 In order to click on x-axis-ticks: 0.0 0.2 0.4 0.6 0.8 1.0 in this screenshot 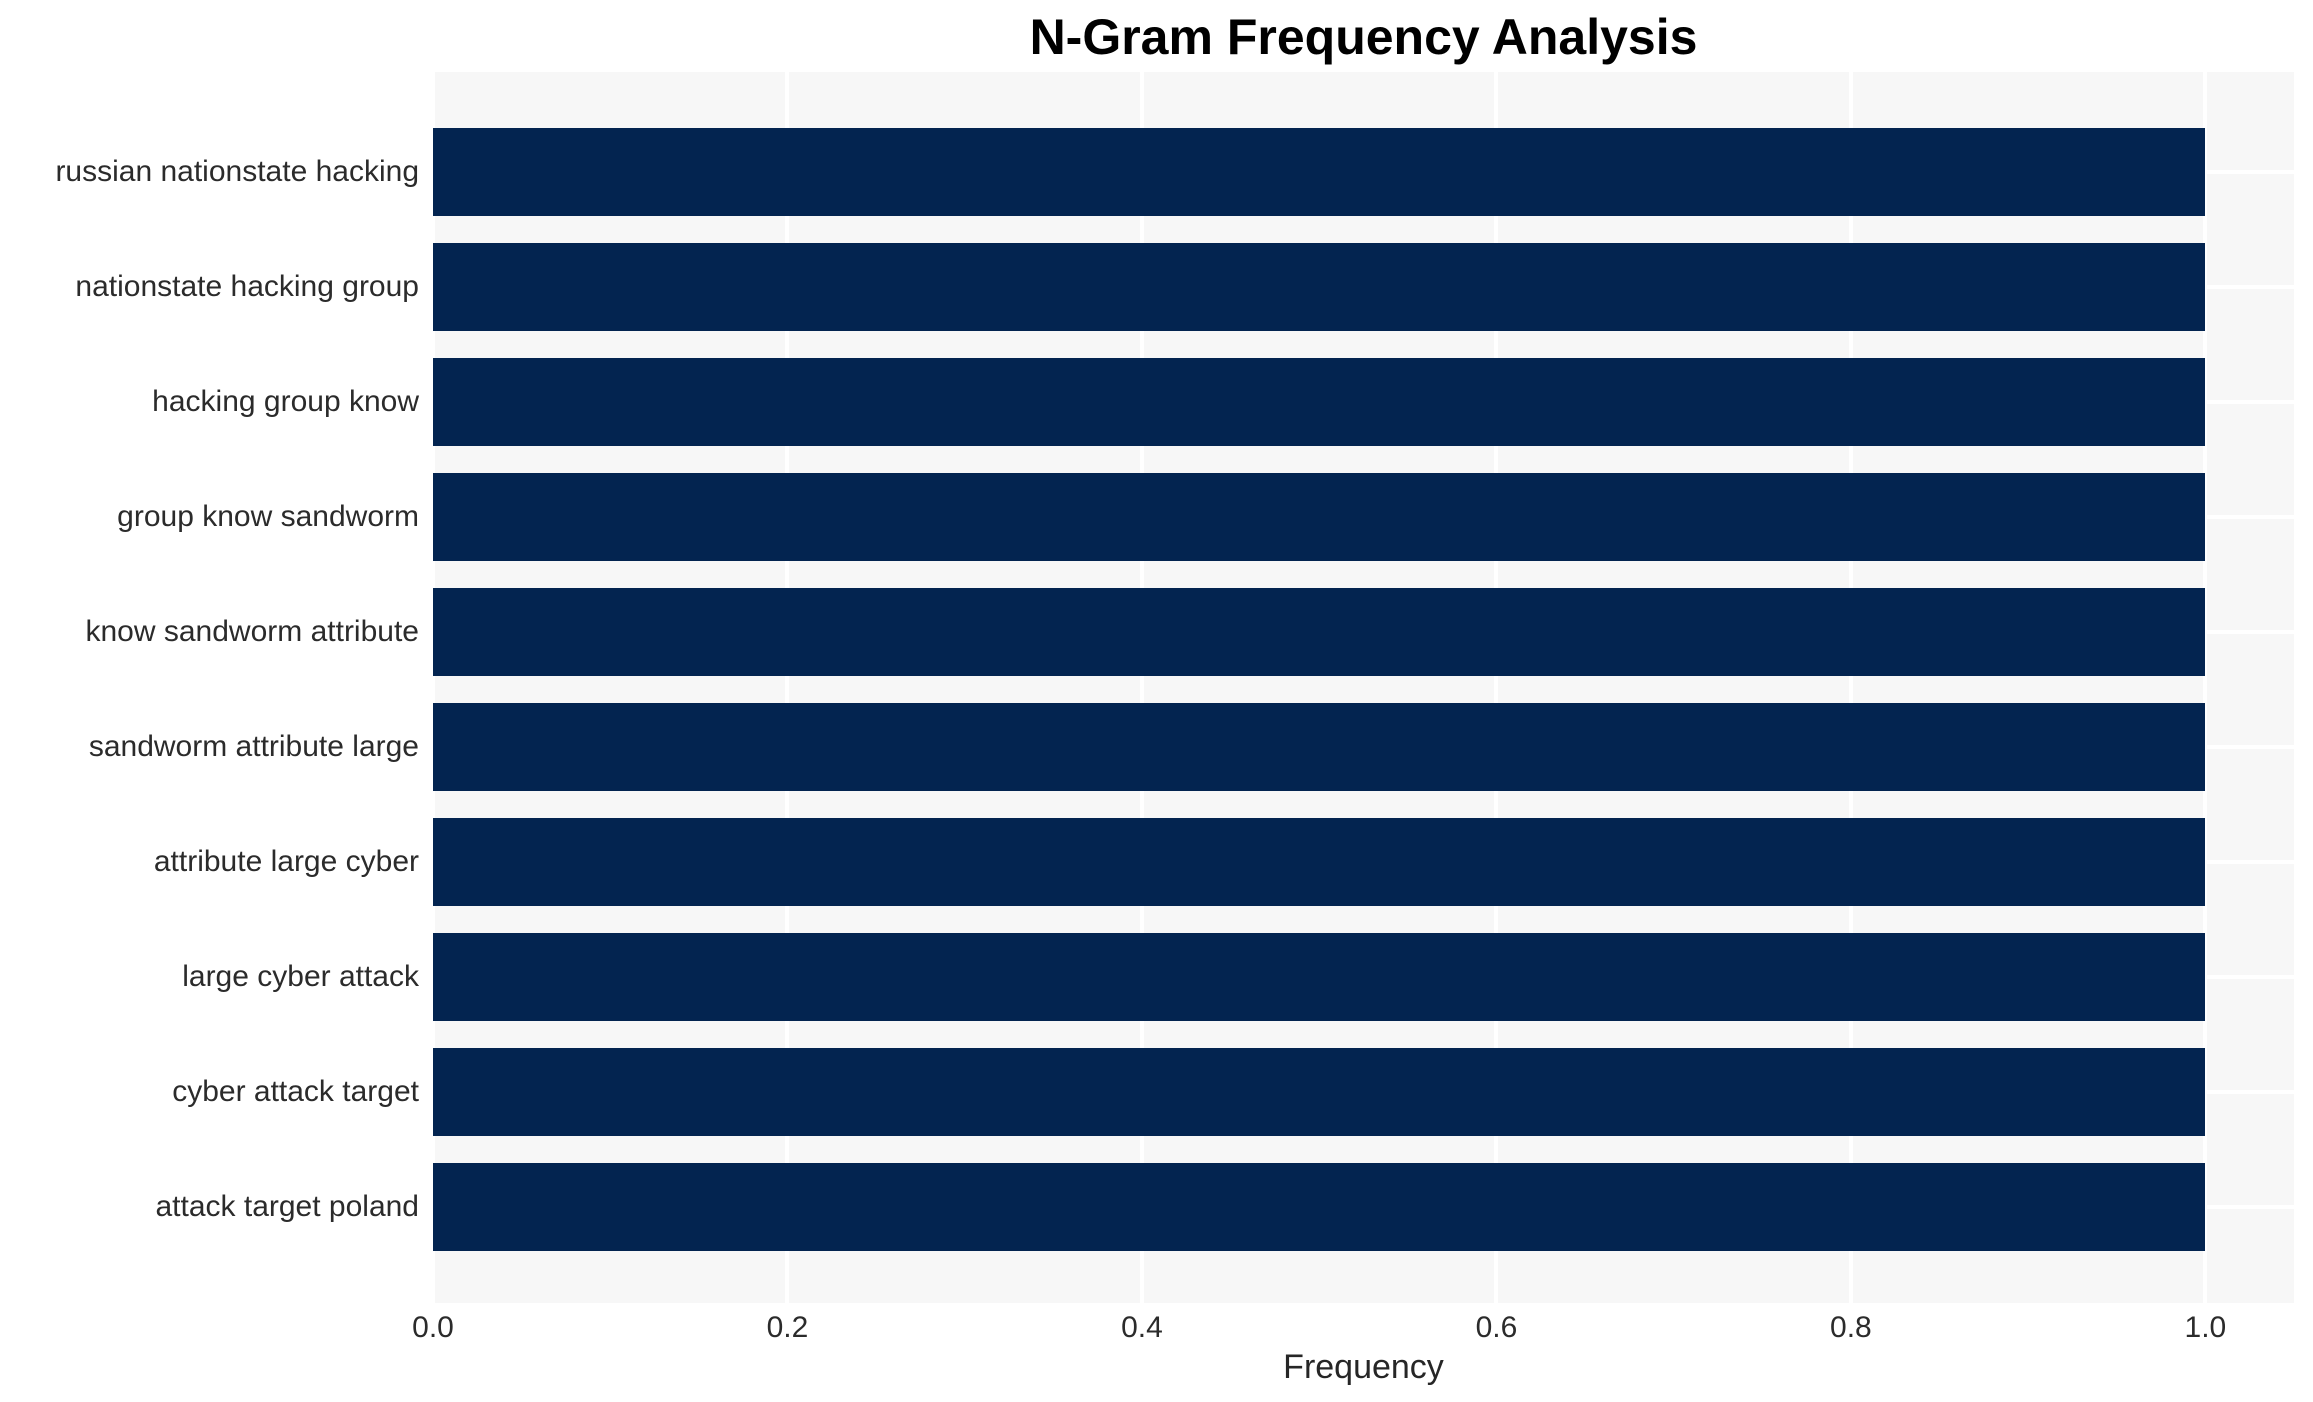, I will do `click(1353, 1325)`.